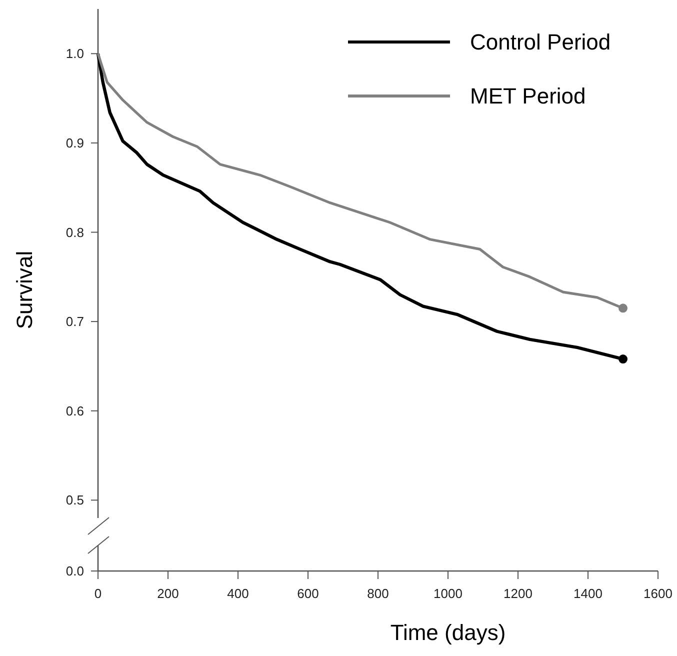 Image resolution: width=677 pixels, height=656 pixels. Describe the element at coordinates (238, 593) in the screenshot. I see `x-tick-label: 400` at that location.